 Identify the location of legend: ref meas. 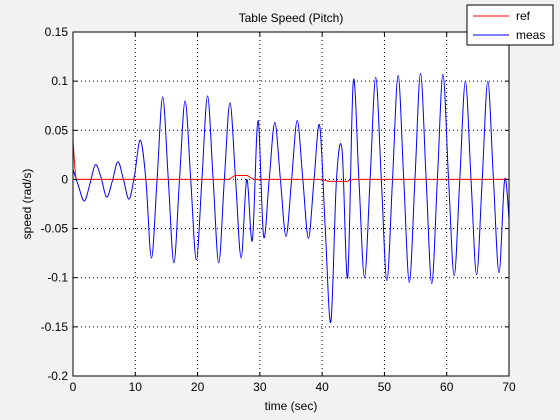
(510, 25).